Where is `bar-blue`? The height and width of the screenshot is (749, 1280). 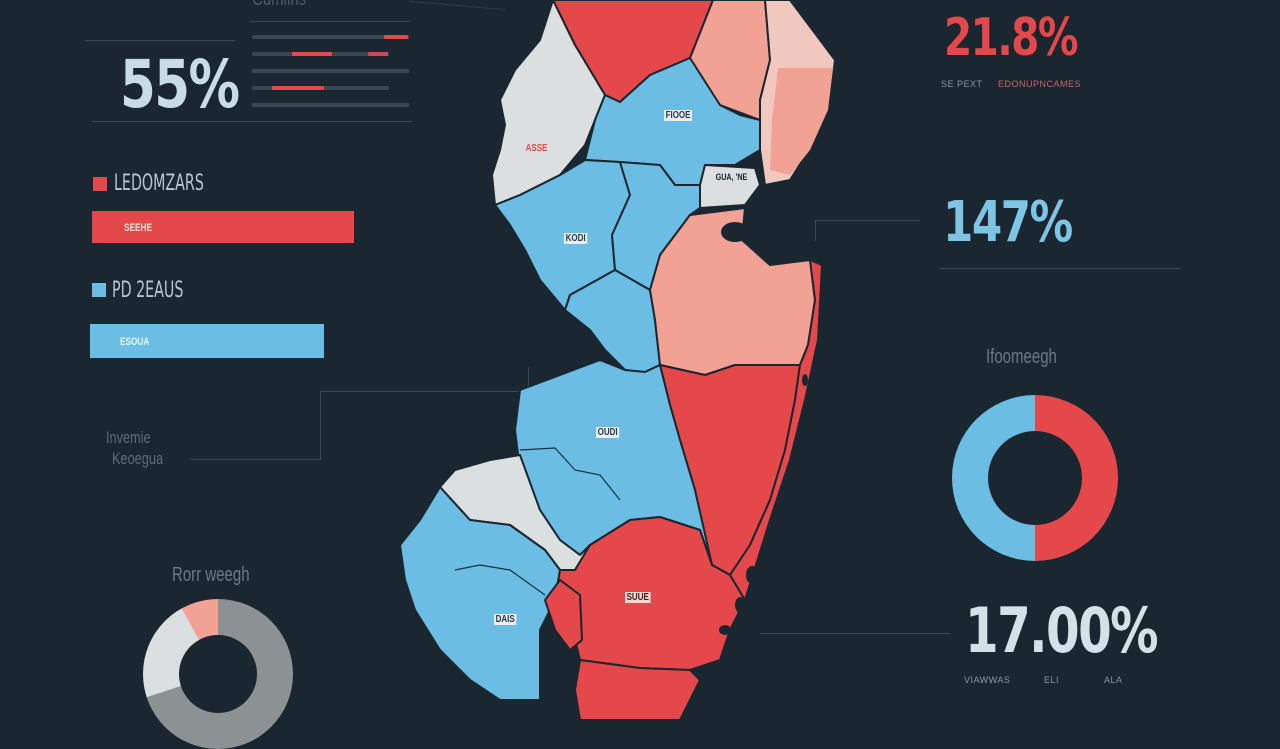
bar-blue is located at coordinates (207, 341).